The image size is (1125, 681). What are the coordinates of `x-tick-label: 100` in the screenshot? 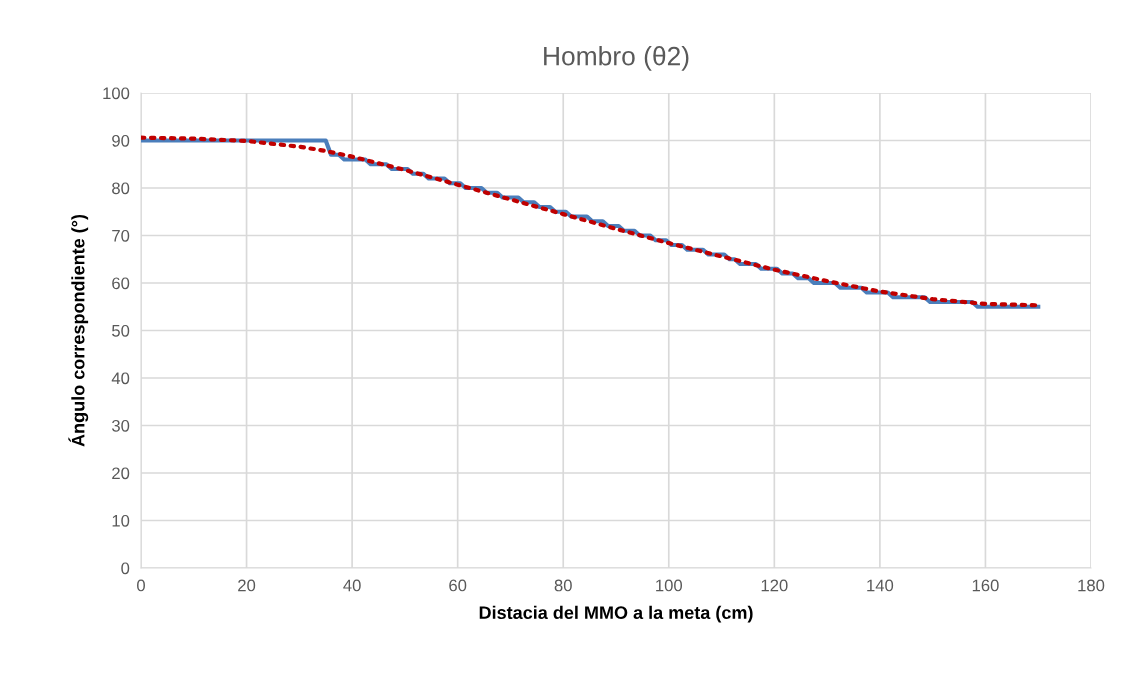 It's located at (669, 585).